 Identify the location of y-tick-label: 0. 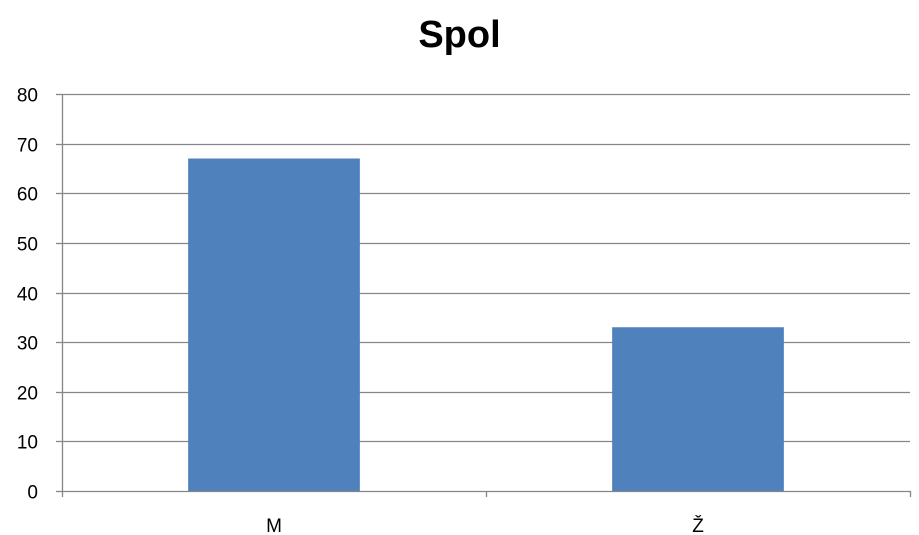
(32, 493).